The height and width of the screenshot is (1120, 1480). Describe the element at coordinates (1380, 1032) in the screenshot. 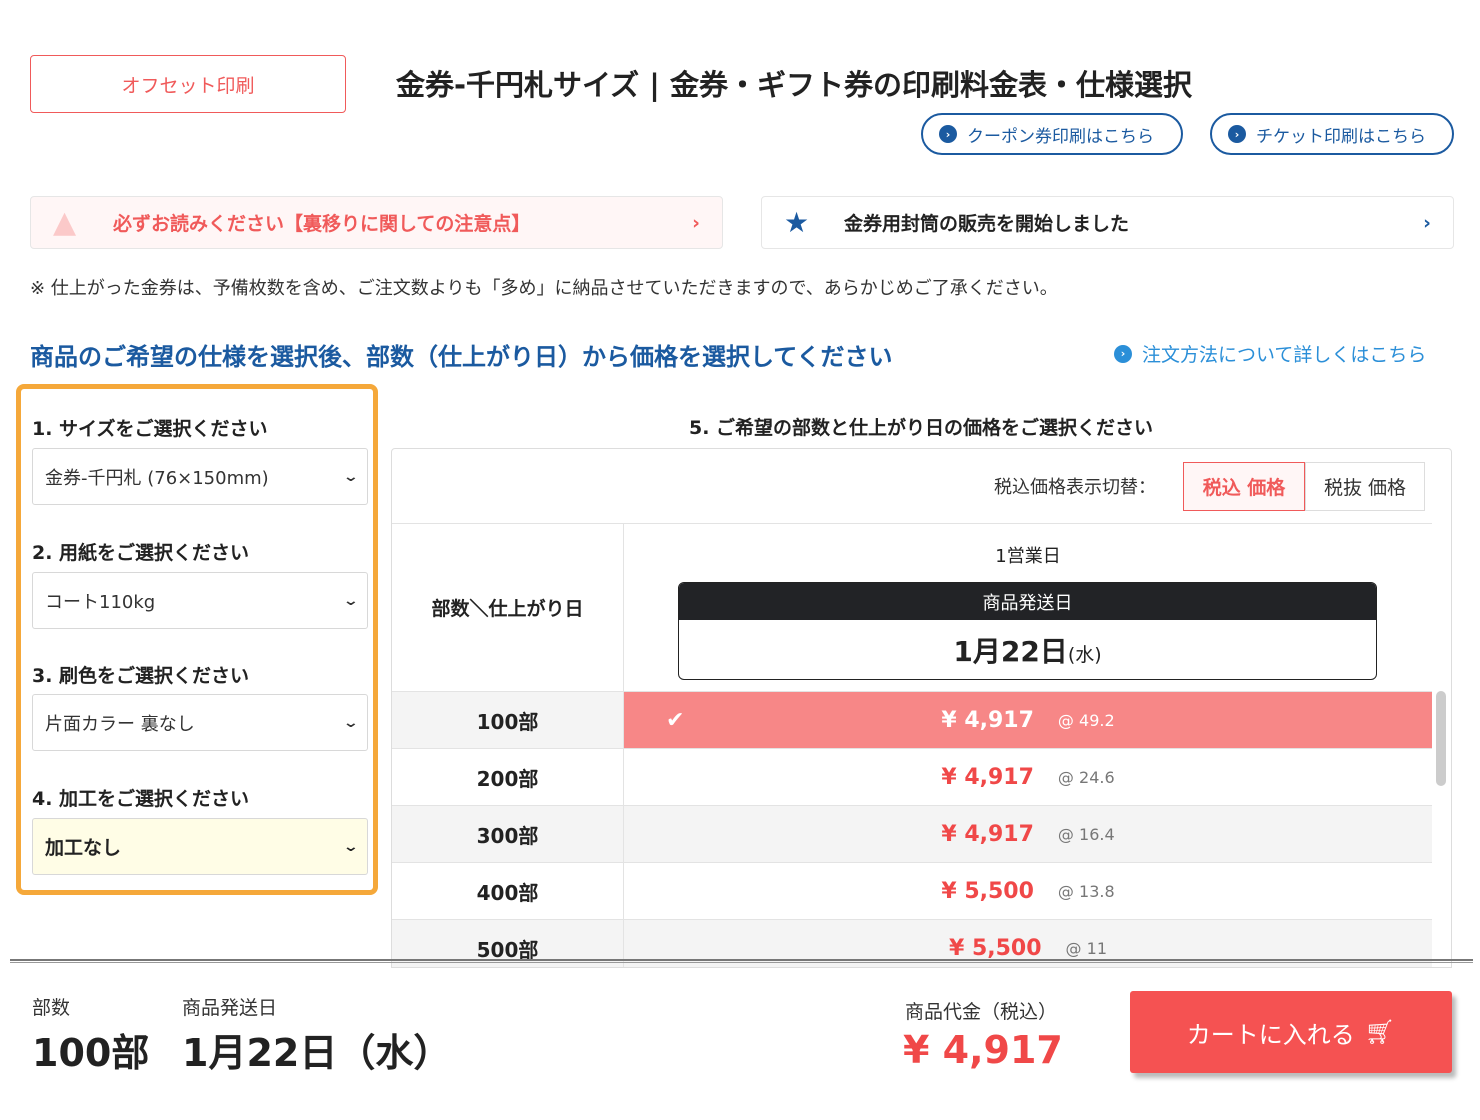

I see `cart-icon: 🛒︎` at that location.